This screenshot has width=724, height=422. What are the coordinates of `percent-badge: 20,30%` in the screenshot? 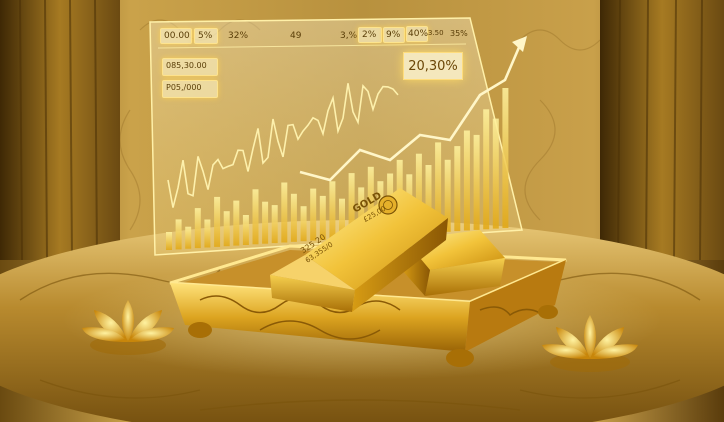 It's located at (433, 66).